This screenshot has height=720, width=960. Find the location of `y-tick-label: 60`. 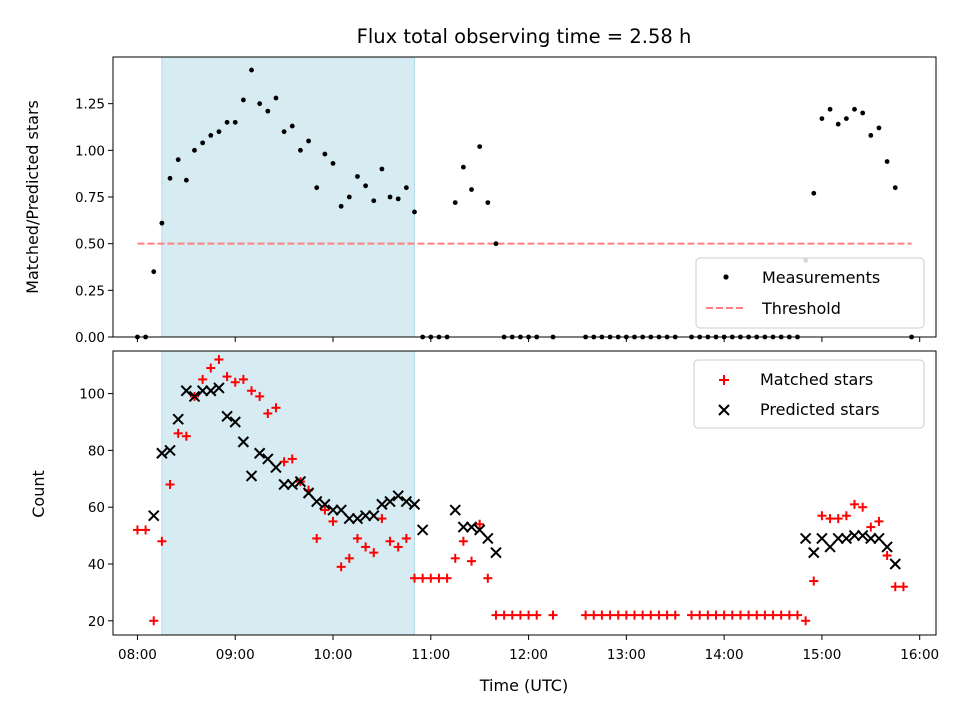

y-tick-label: 60 is located at coordinates (96, 508).